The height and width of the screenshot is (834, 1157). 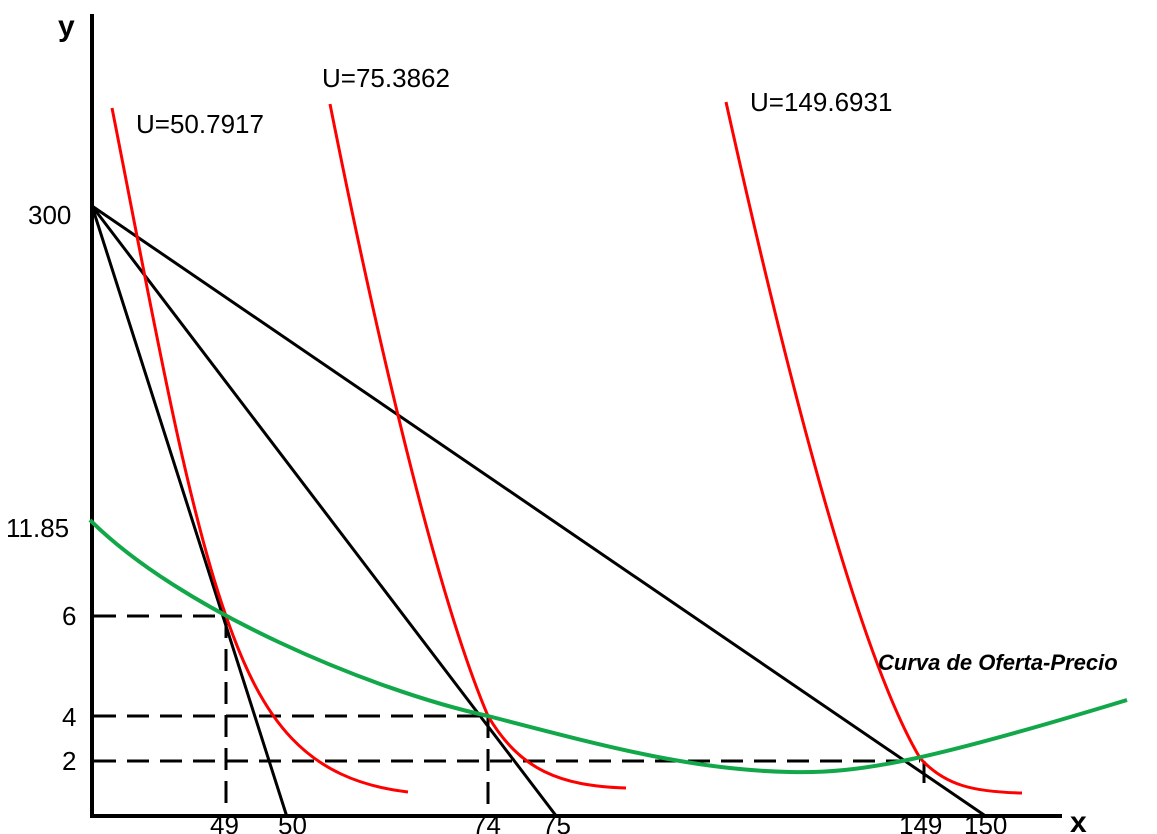 What do you see at coordinates (66, 26) in the screenshot?
I see `y-axis-label: y` at bounding box center [66, 26].